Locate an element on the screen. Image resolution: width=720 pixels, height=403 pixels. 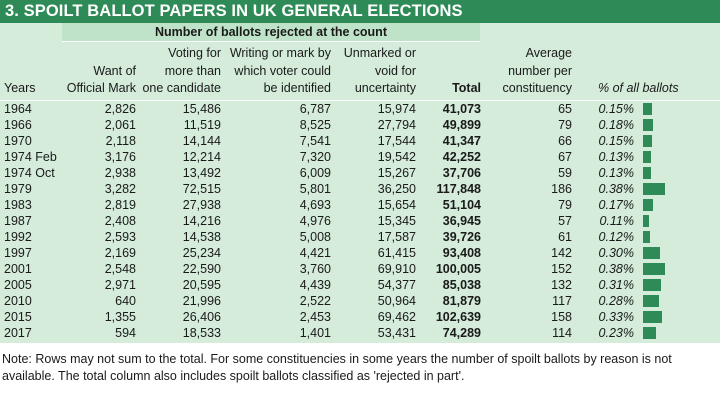
average-cell: 79 is located at coordinates (565, 125).